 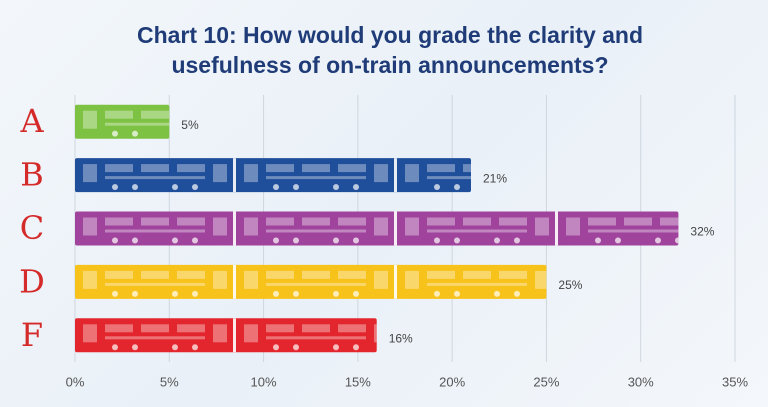 What do you see at coordinates (32, 175) in the screenshot?
I see `y-tick-label: B` at bounding box center [32, 175].